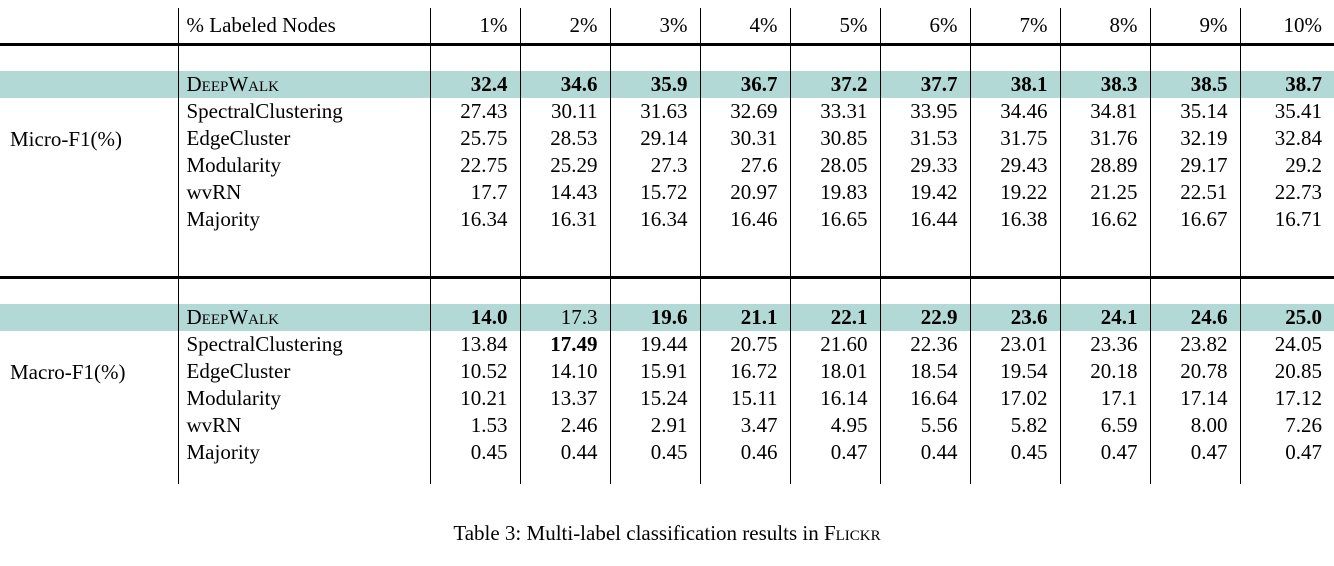 Image resolution: width=1334 pixels, height=566 pixels. I want to click on value-cell: 17.3, so click(564, 317).